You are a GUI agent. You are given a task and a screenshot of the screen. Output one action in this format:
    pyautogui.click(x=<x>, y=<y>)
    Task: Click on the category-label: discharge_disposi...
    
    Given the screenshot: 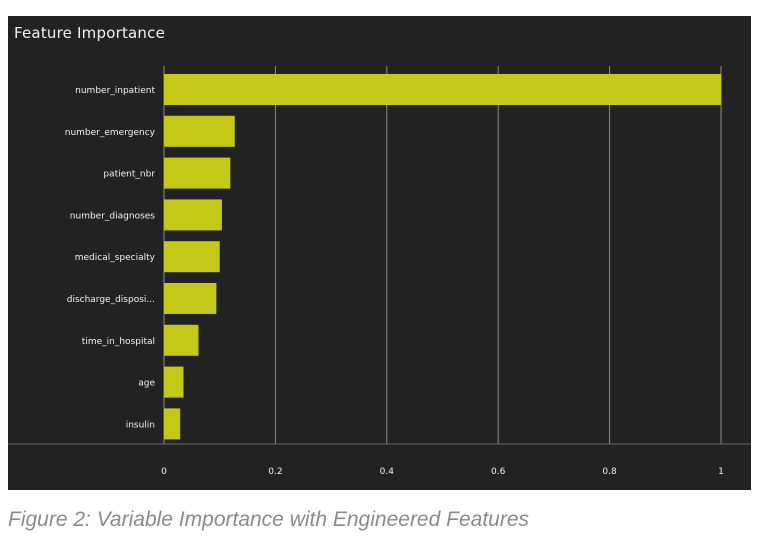 What is the action you would take?
    pyautogui.click(x=111, y=300)
    